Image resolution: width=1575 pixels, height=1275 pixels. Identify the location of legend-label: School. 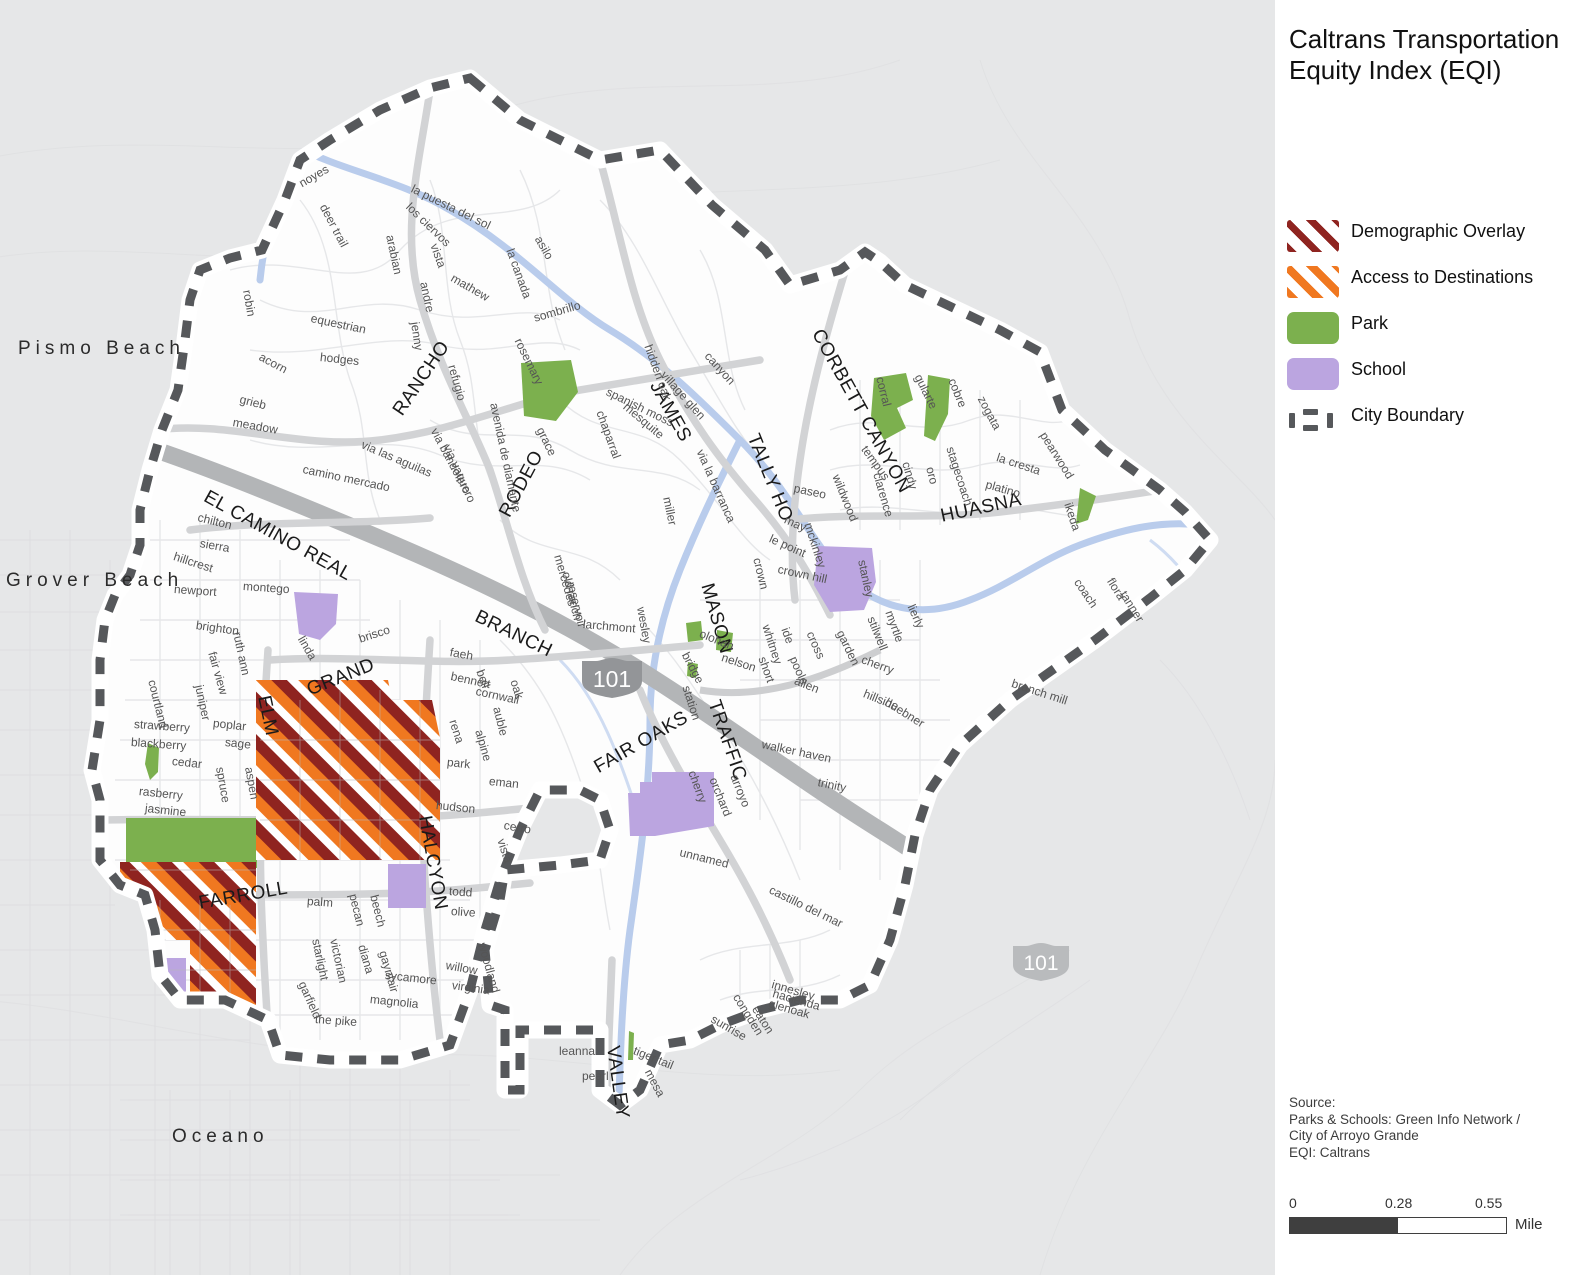
(1379, 369).